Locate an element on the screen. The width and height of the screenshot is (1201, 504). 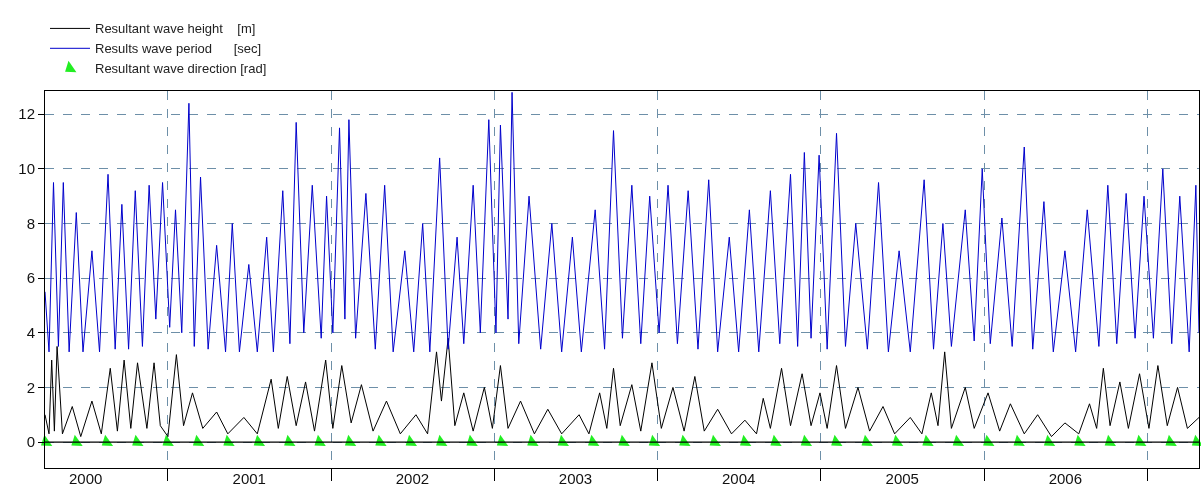
x-tick-label: 2004 is located at coordinates (738, 478).